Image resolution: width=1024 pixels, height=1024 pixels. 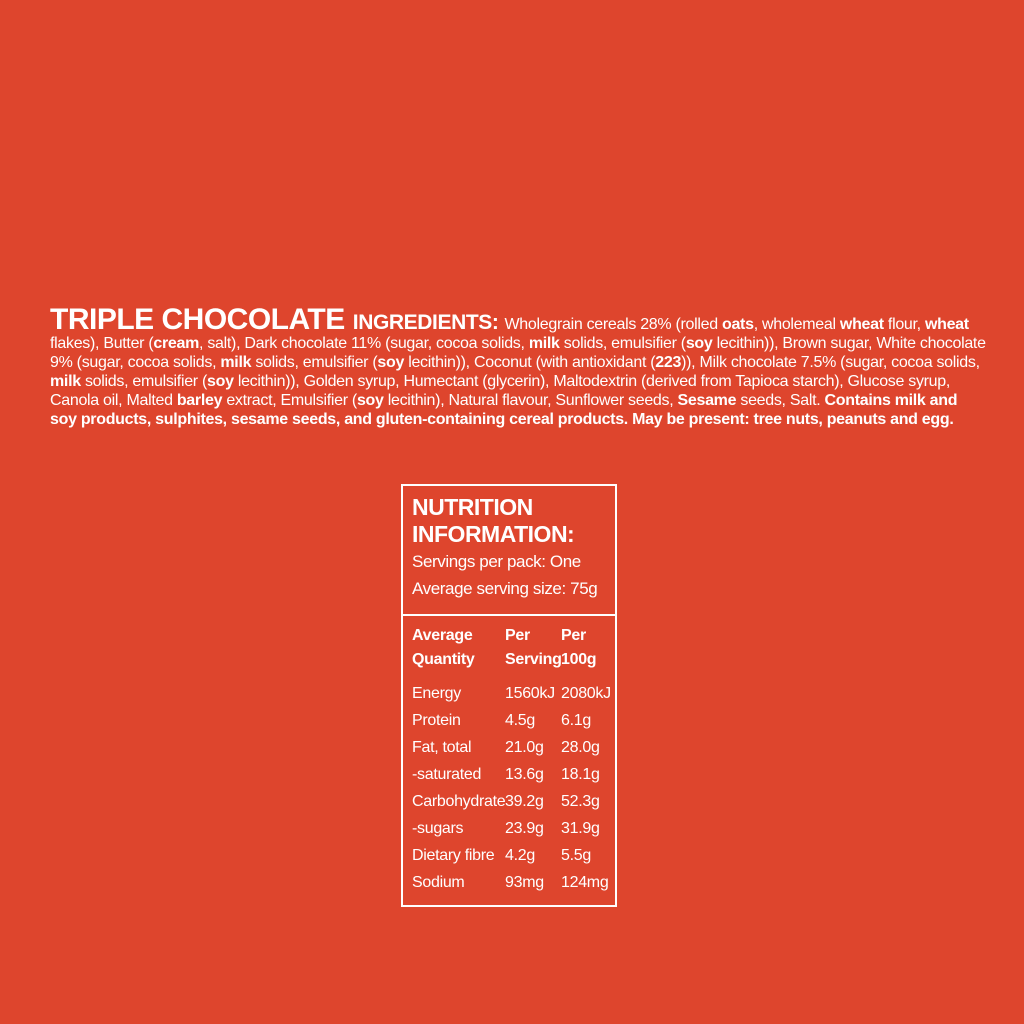 I want to click on nutrient-label: Fat, total, so click(x=442, y=747).